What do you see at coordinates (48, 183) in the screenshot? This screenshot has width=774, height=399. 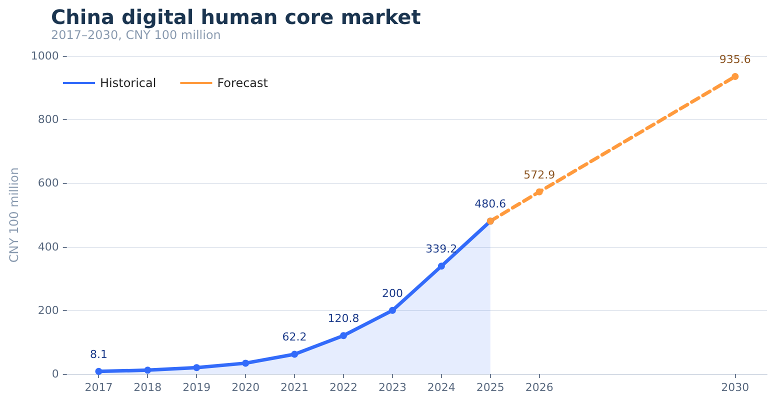 I see `y-tick-label: 600` at bounding box center [48, 183].